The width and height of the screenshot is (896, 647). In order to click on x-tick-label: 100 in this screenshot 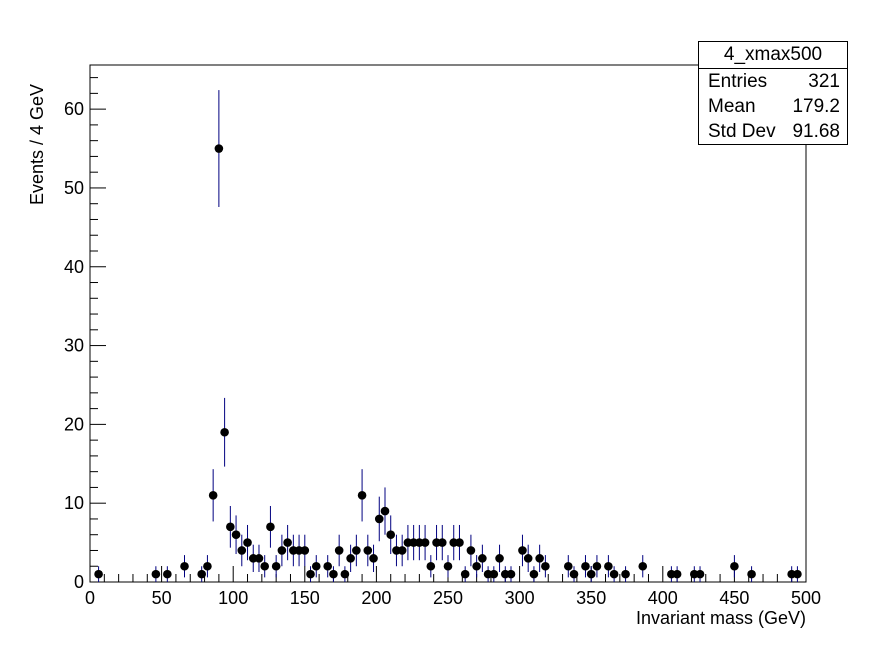, I will do `click(233, 598)`.